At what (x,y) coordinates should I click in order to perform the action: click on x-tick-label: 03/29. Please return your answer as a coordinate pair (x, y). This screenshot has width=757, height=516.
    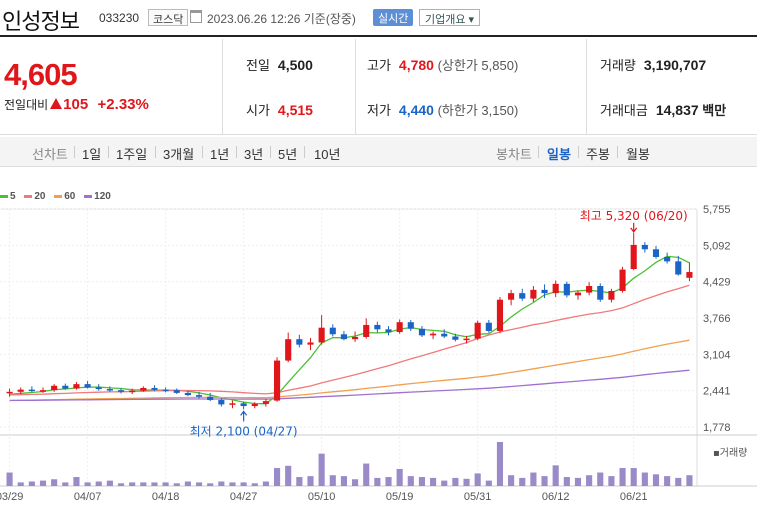
    Looking at the image, I should click on (11, 497).